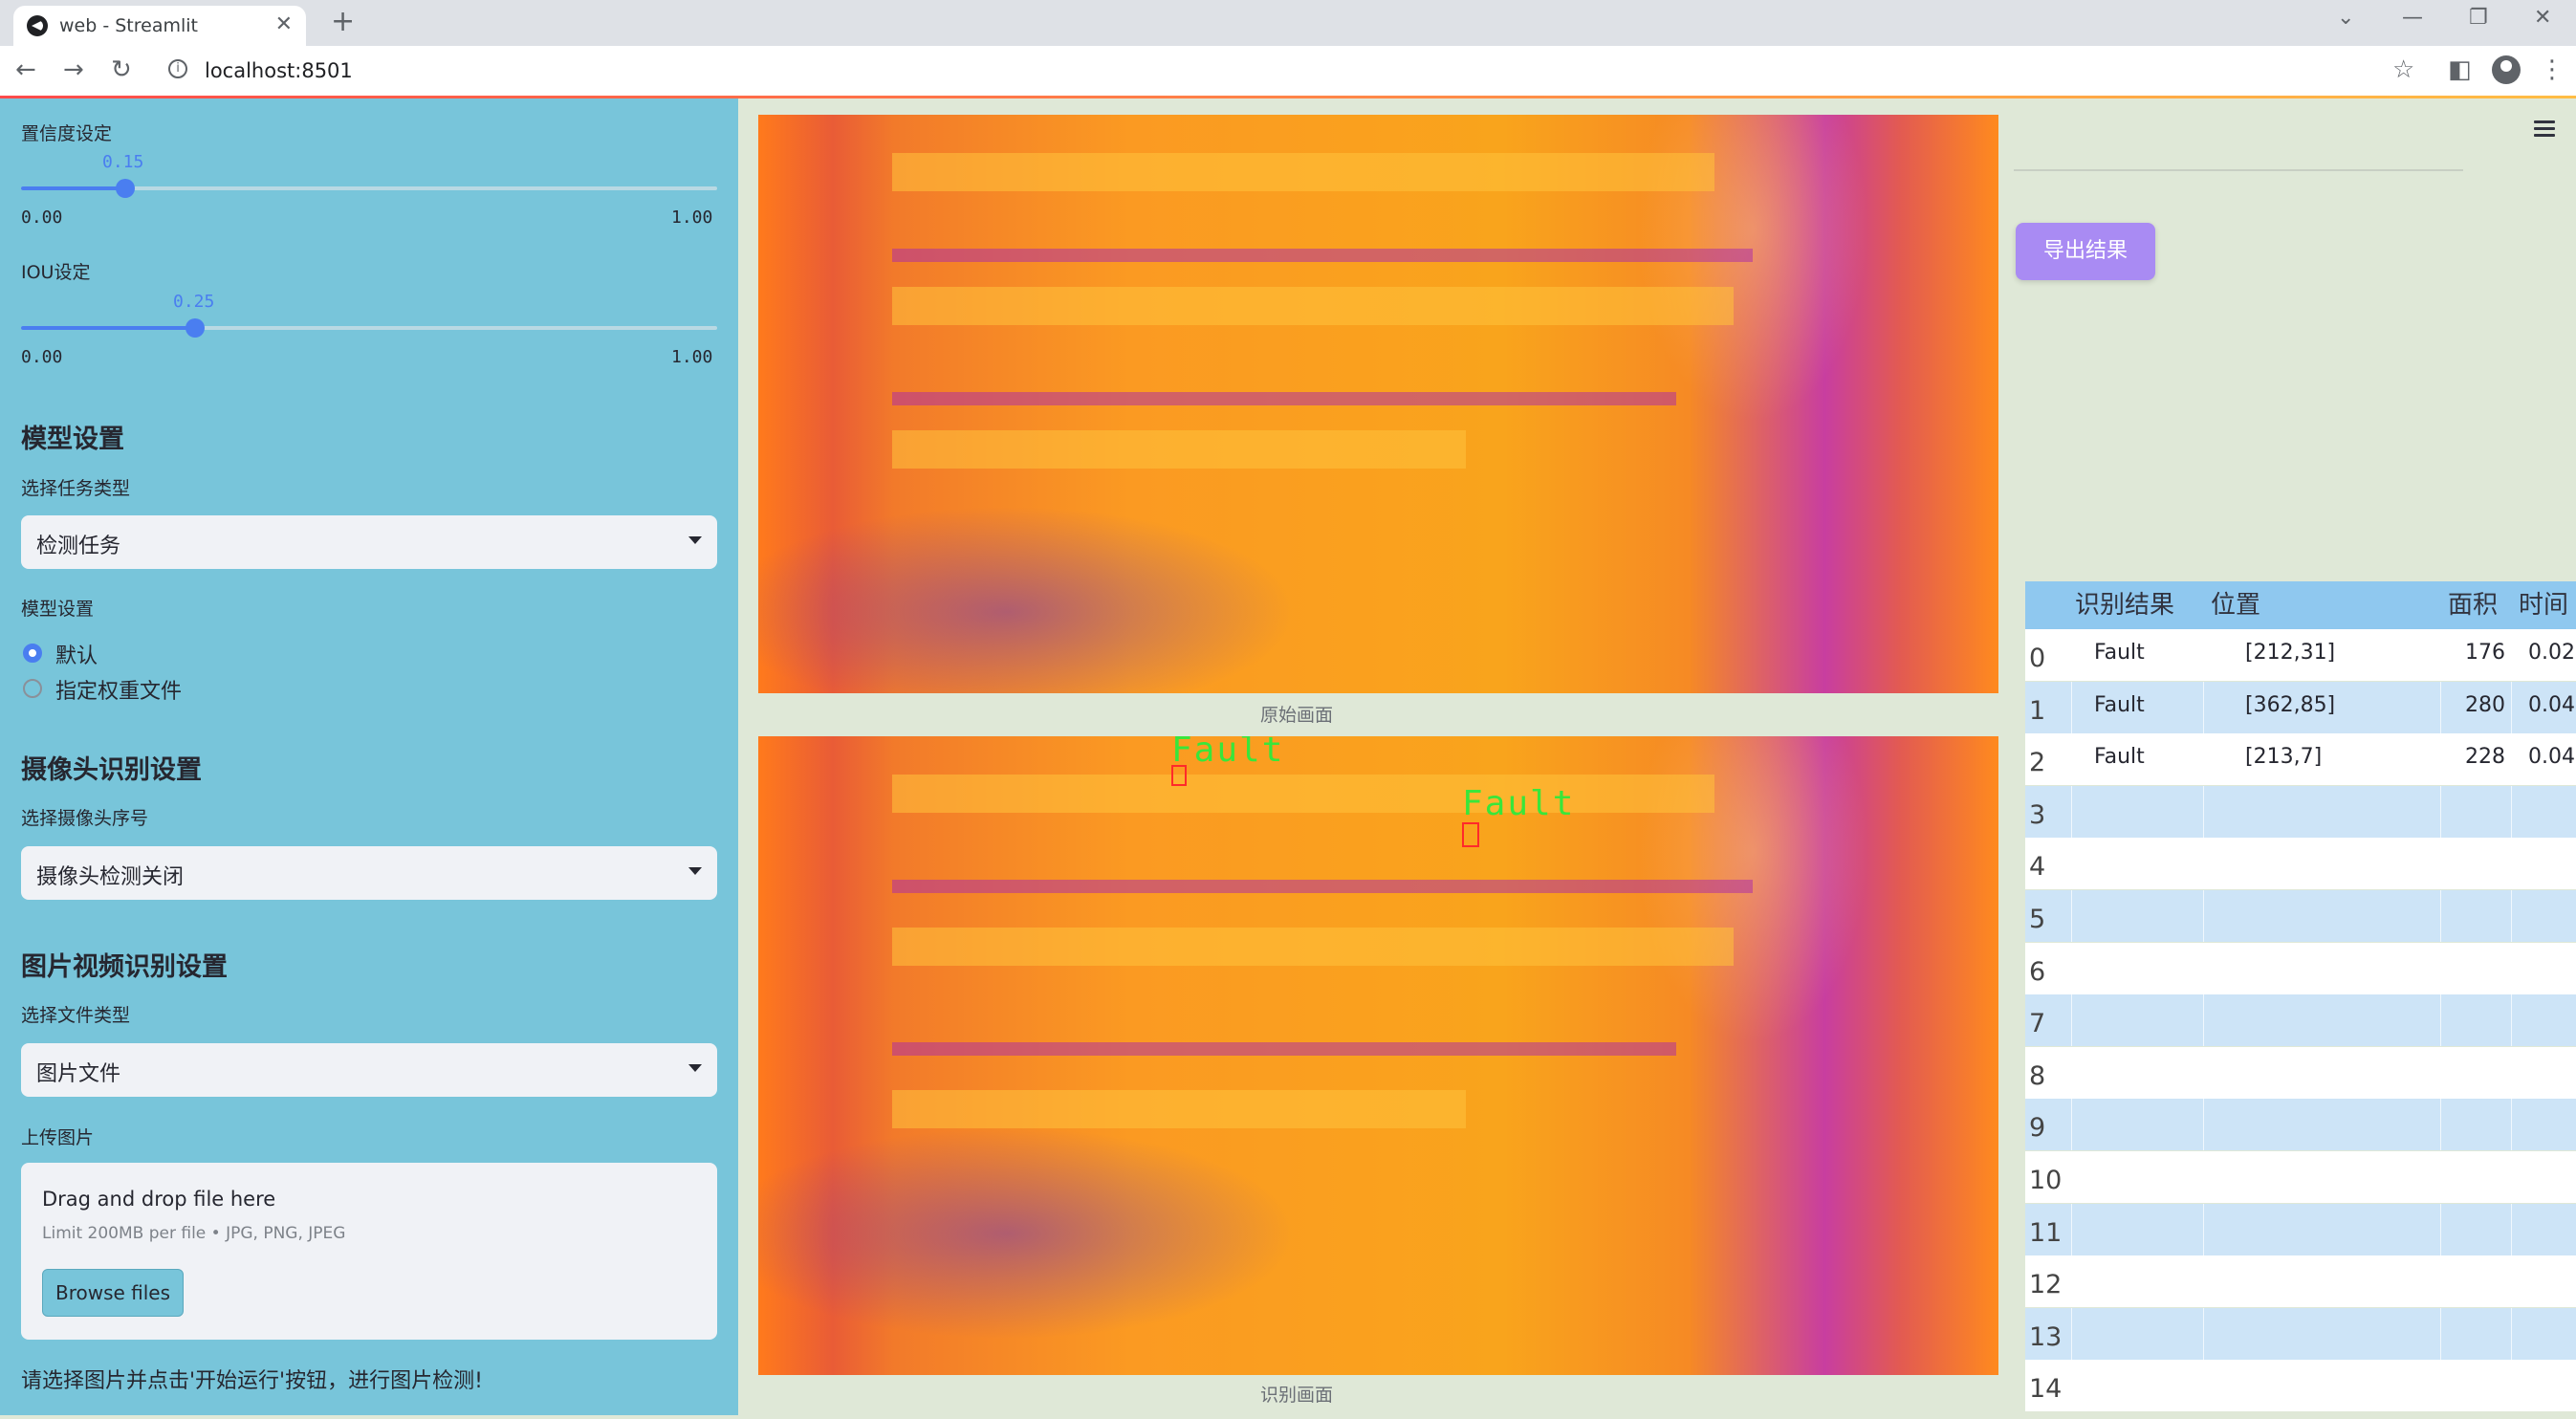 This screenshot has width=2576, height=1419. What do you see at coordinates (2300, 1177) in the screenshot?
I see `table-row: 10` at bounding box center [2300, 1177].